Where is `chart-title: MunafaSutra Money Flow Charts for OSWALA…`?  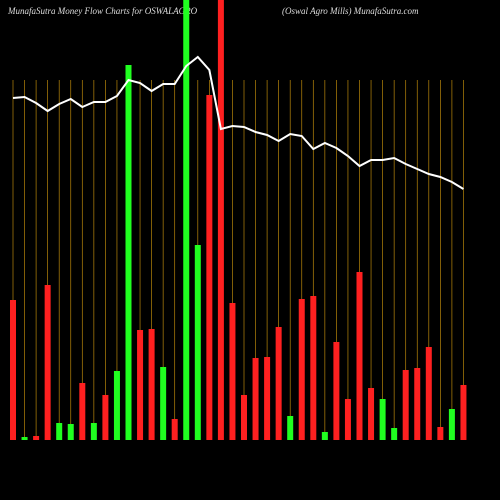
chart-title: MunafaSutra Money Flow Charts for OSWALA… is located at coordinates (102, 11).